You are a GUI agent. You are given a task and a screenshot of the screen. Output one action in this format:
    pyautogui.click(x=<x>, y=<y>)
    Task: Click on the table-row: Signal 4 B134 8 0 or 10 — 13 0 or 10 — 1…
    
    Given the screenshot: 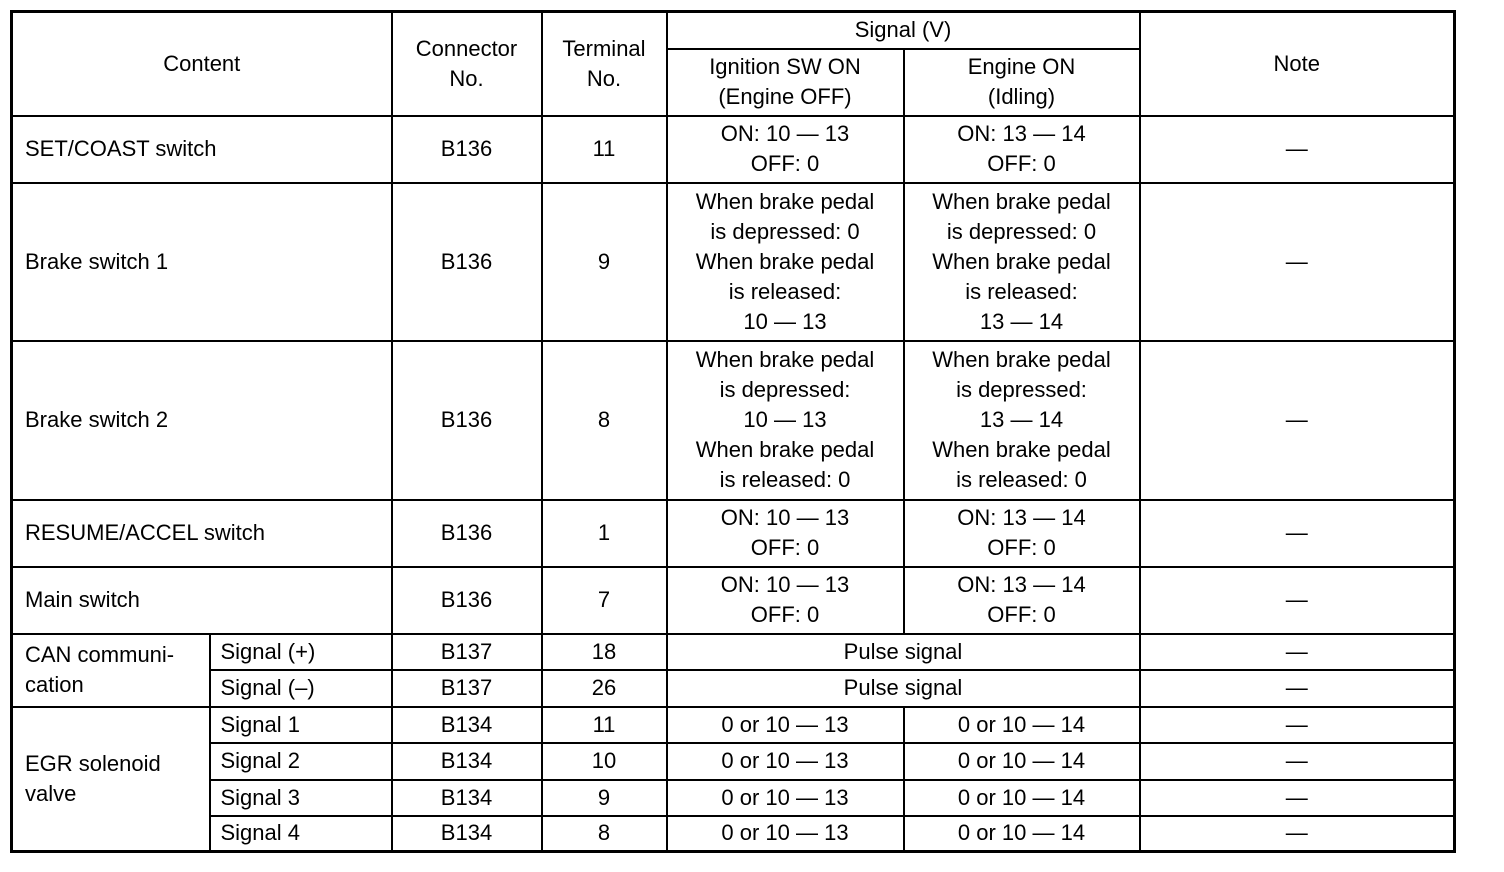 What is the action you would take?
    pyautogui.click(x=734, y=833)
    